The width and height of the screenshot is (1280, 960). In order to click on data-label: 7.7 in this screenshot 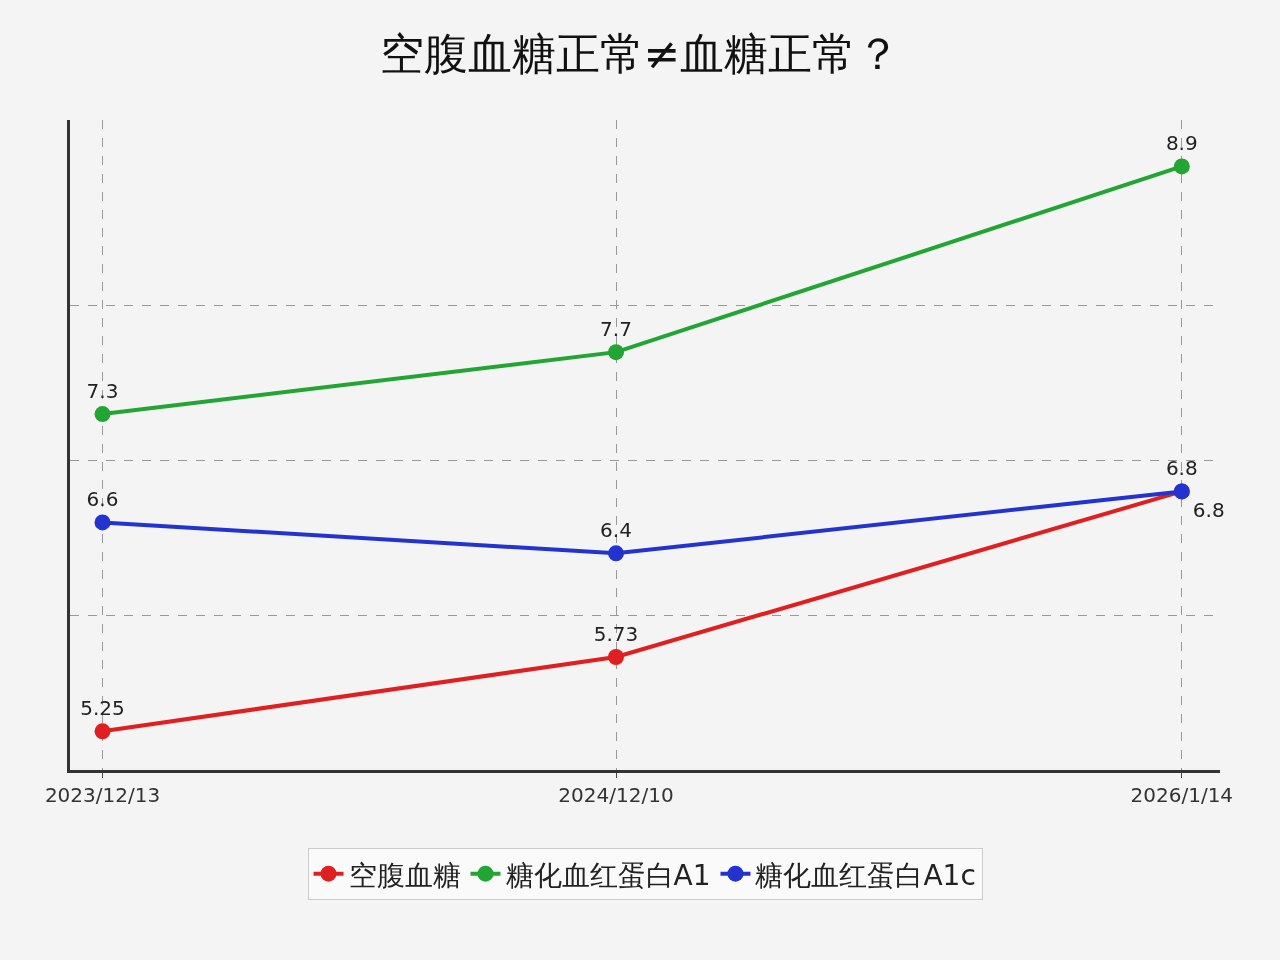, I will do `click(616, 329)`.